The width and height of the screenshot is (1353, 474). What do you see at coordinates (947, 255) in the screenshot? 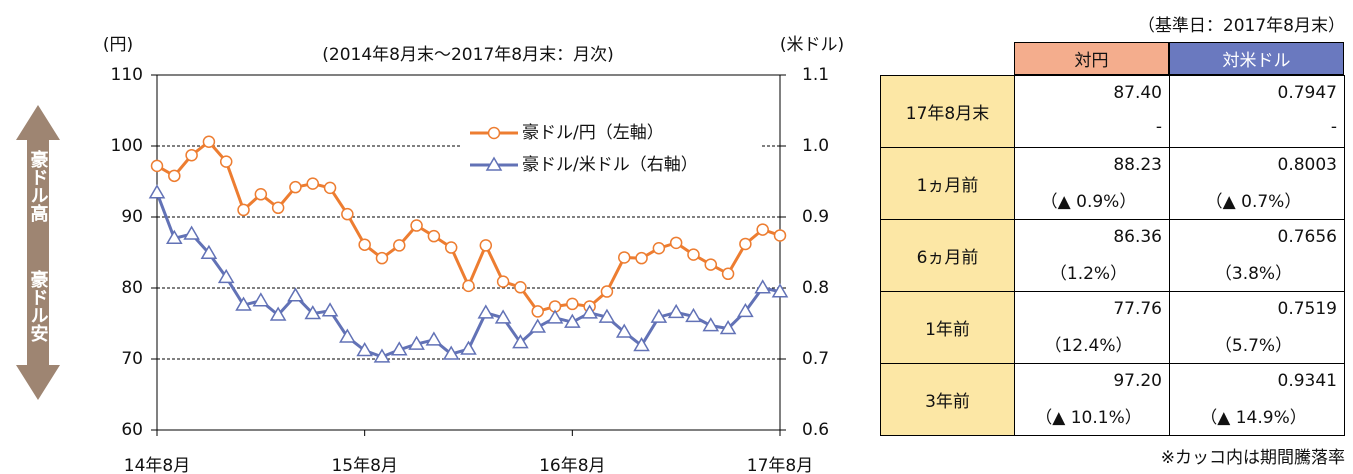
I see `row-label: 6ヵ月前` at bounding box center [947, 255].